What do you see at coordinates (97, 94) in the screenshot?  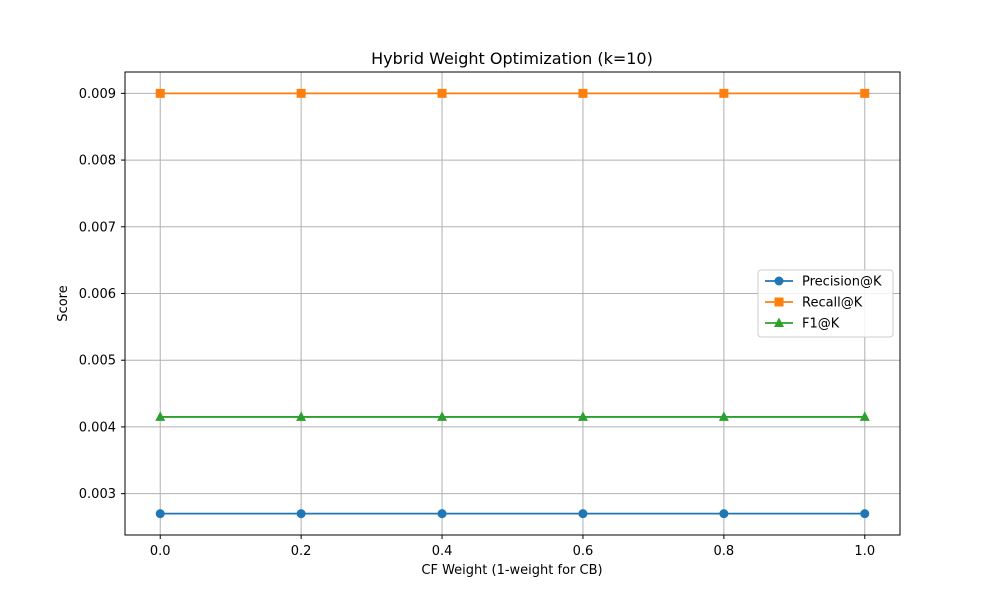 I see `y-tick-label: 0.009` at bounding box center [97, 94].